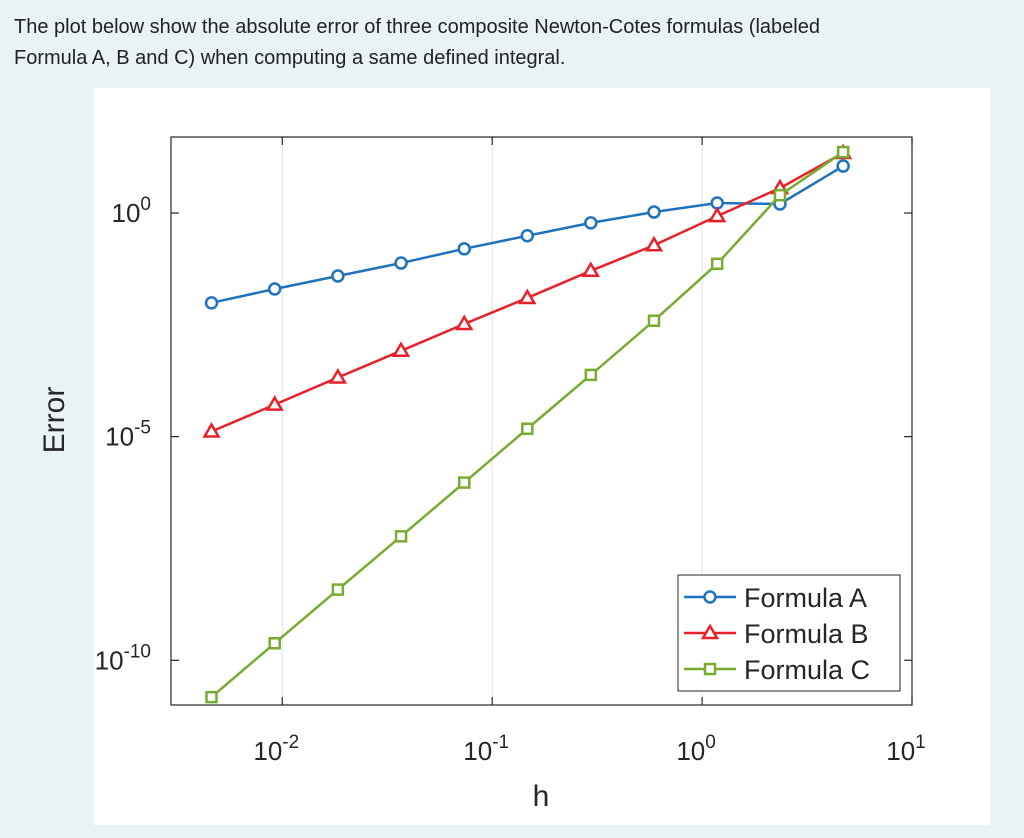  I want to click on x-axis-label: h, so click(541, 796).